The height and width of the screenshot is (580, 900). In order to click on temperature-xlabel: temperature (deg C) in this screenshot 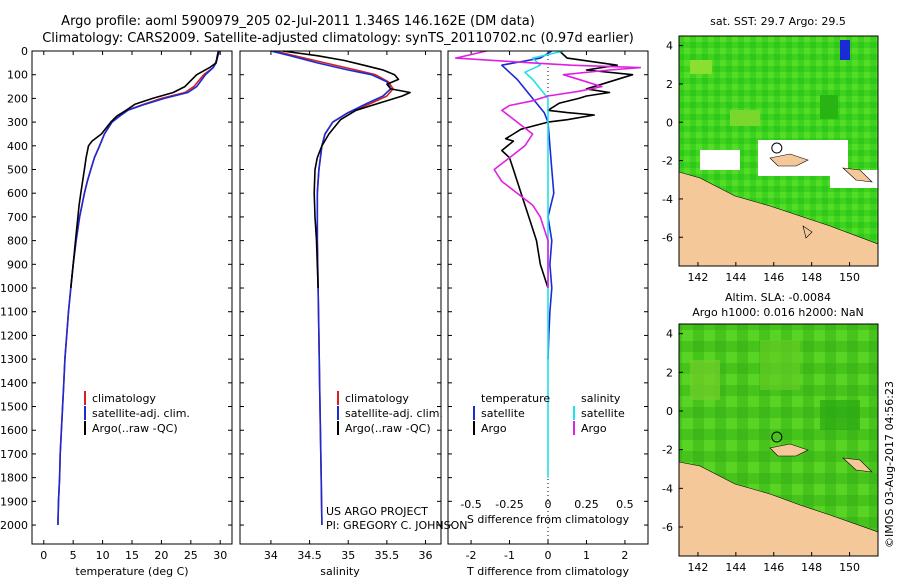, I will do `click(131, 571)`.